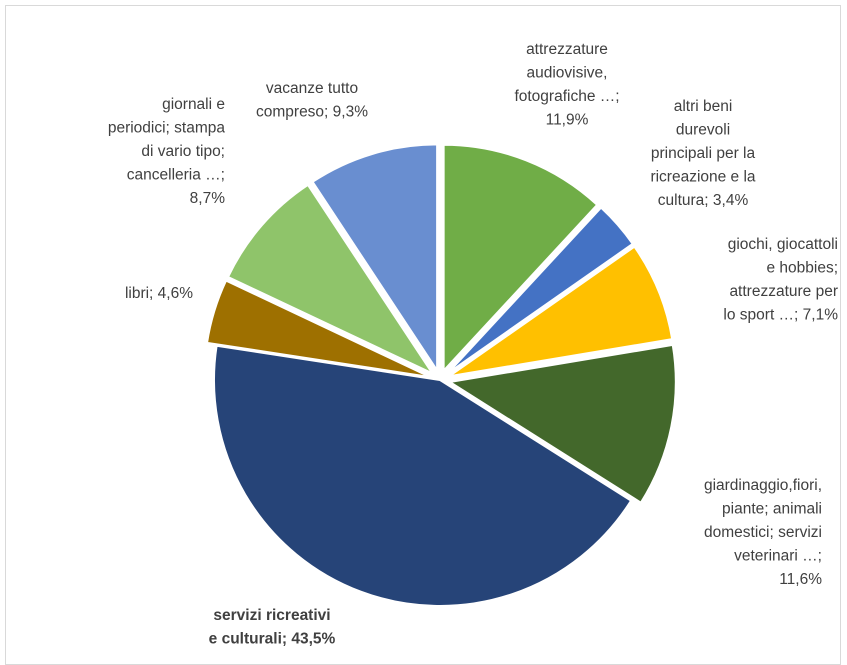 This screenshot has width=847, height=665. I want to click on slice-label-line: giardinaggio,fiori,, so click(763, 485).